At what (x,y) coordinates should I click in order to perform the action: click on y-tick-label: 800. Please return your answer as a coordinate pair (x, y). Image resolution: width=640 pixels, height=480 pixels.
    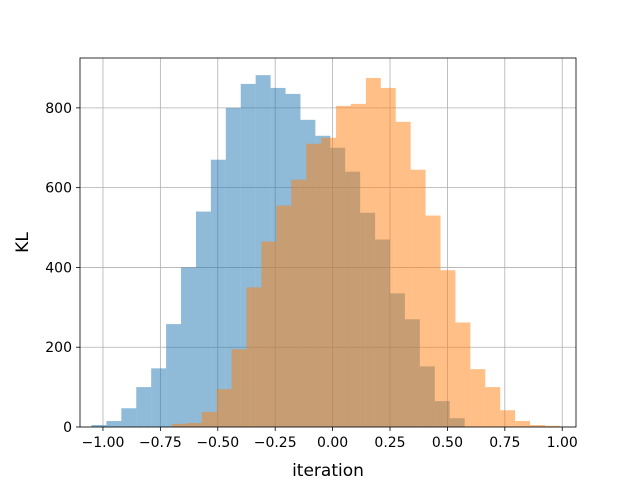
    Looking at the image, I should click on (58, 109).